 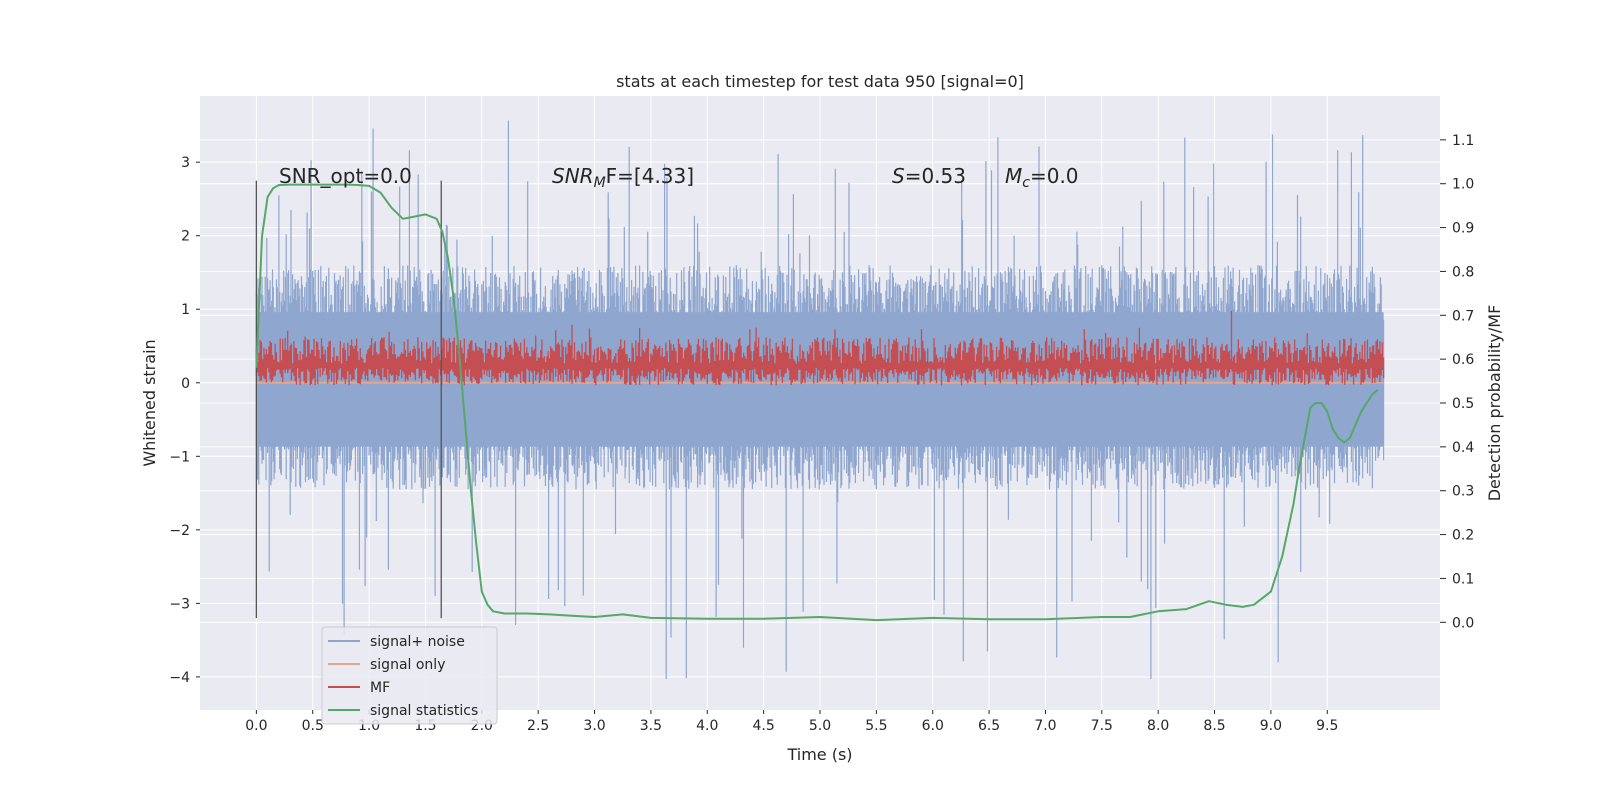 What do you see at coordinates (1463, 623) in the screenshot?
I see `y2-tick-label: 0.0` at bounding box center [1463, 623].